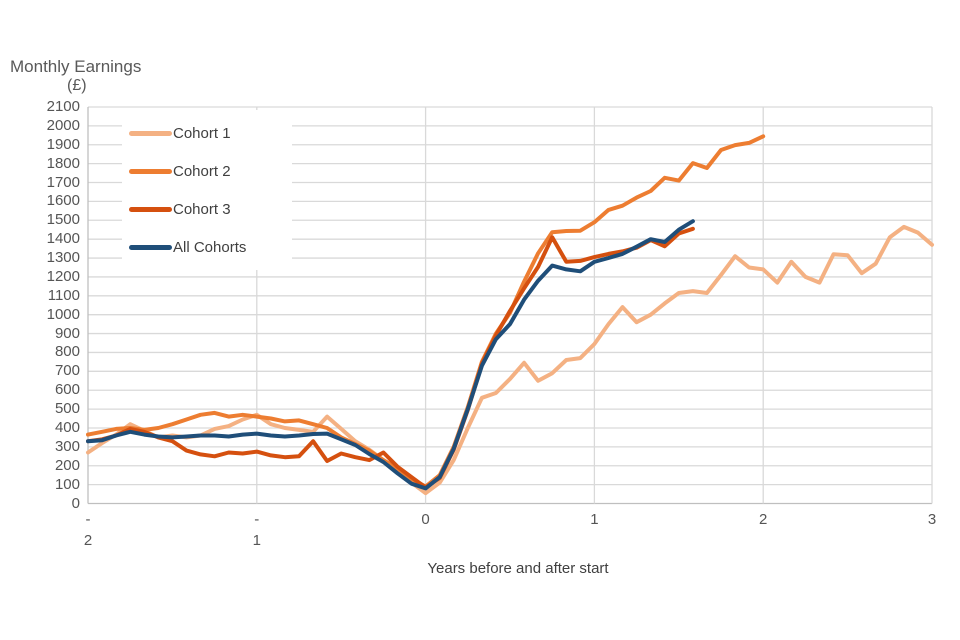  I want to click on y-tick-label: 2000, so click(63, 125).